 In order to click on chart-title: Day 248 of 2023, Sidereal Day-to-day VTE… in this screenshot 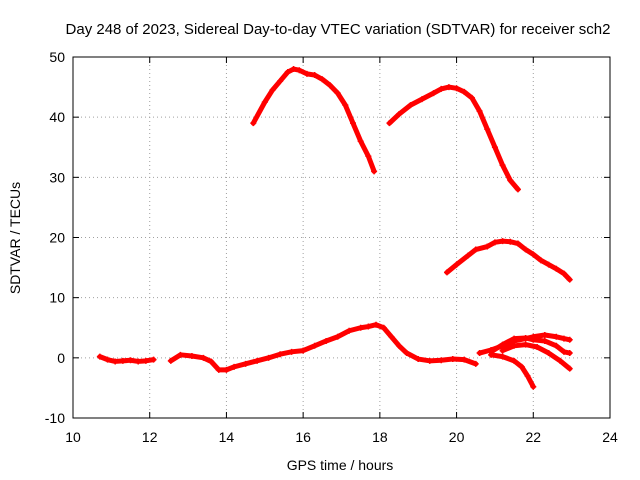, I will do `click(338, 29)`.